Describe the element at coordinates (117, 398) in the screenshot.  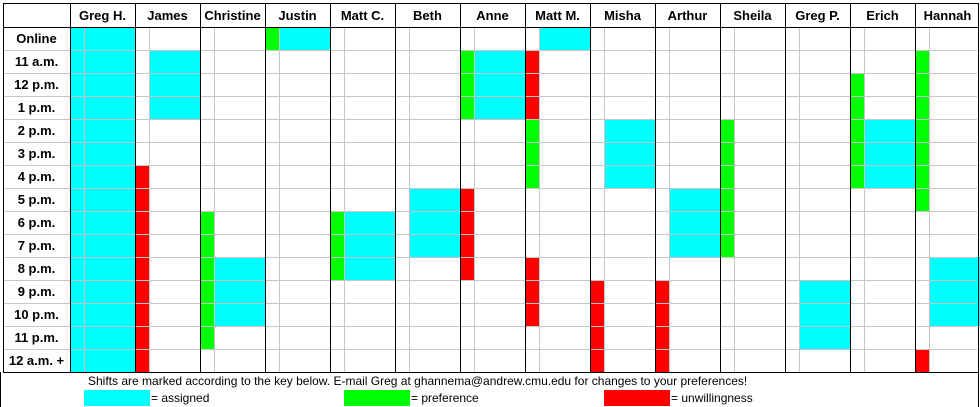
I see `legend-swatch-assigned` at that location.